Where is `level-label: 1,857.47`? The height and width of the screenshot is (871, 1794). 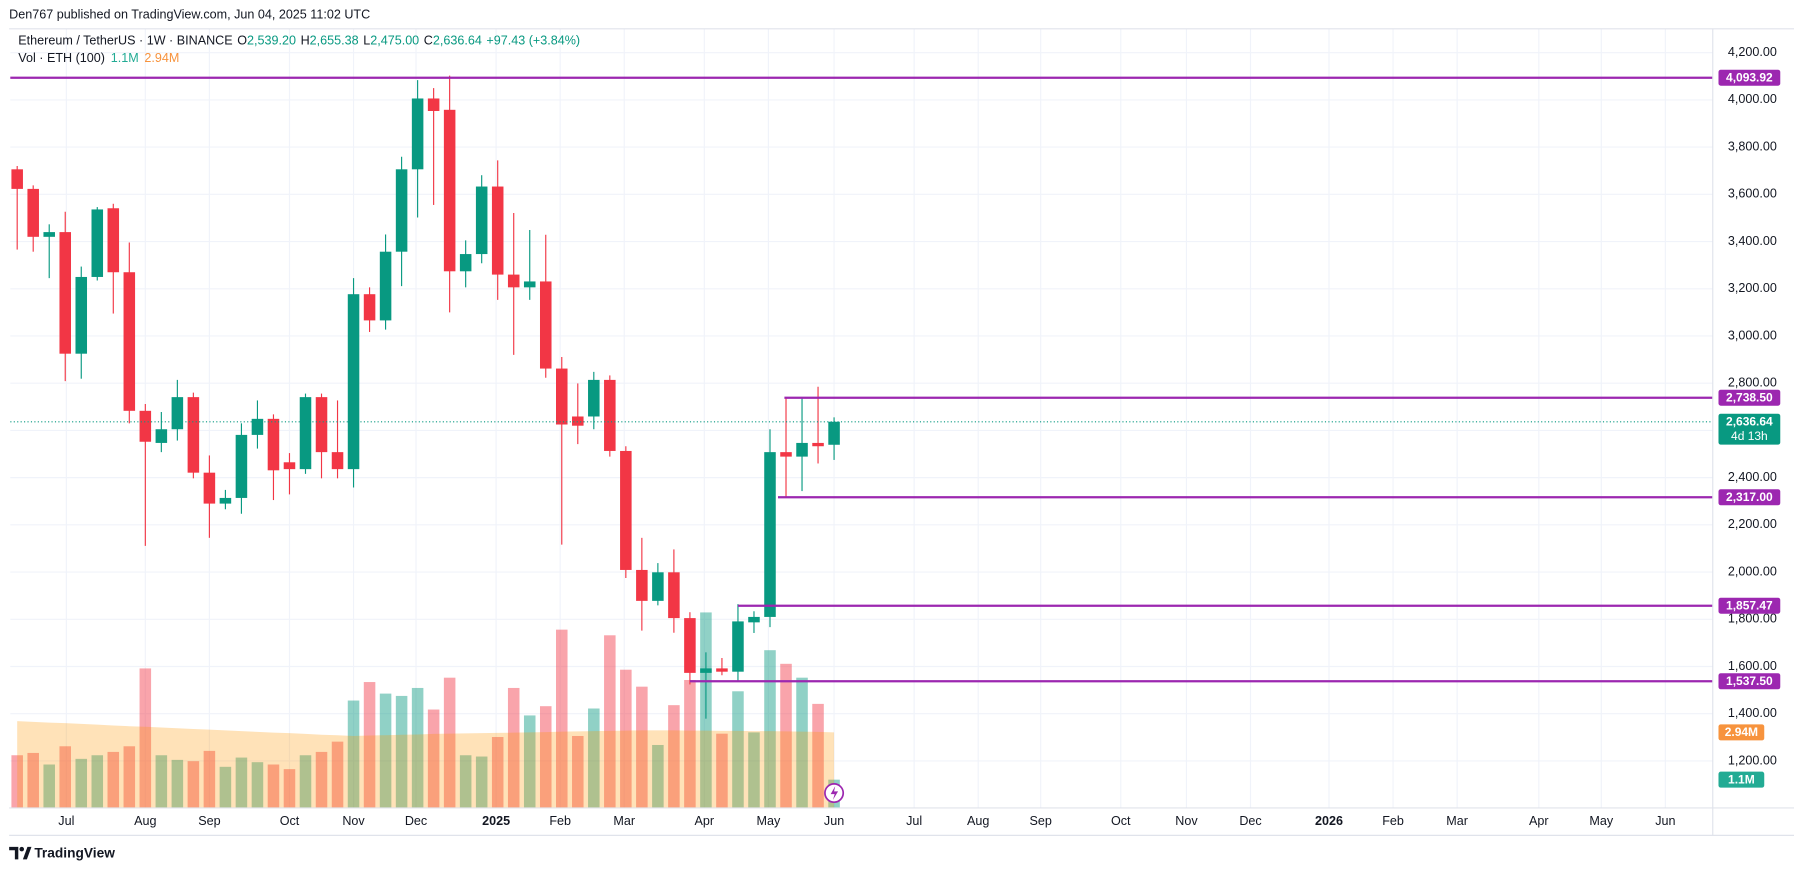 level-label: 1,857.47 is located at coordinates (1749, 605).